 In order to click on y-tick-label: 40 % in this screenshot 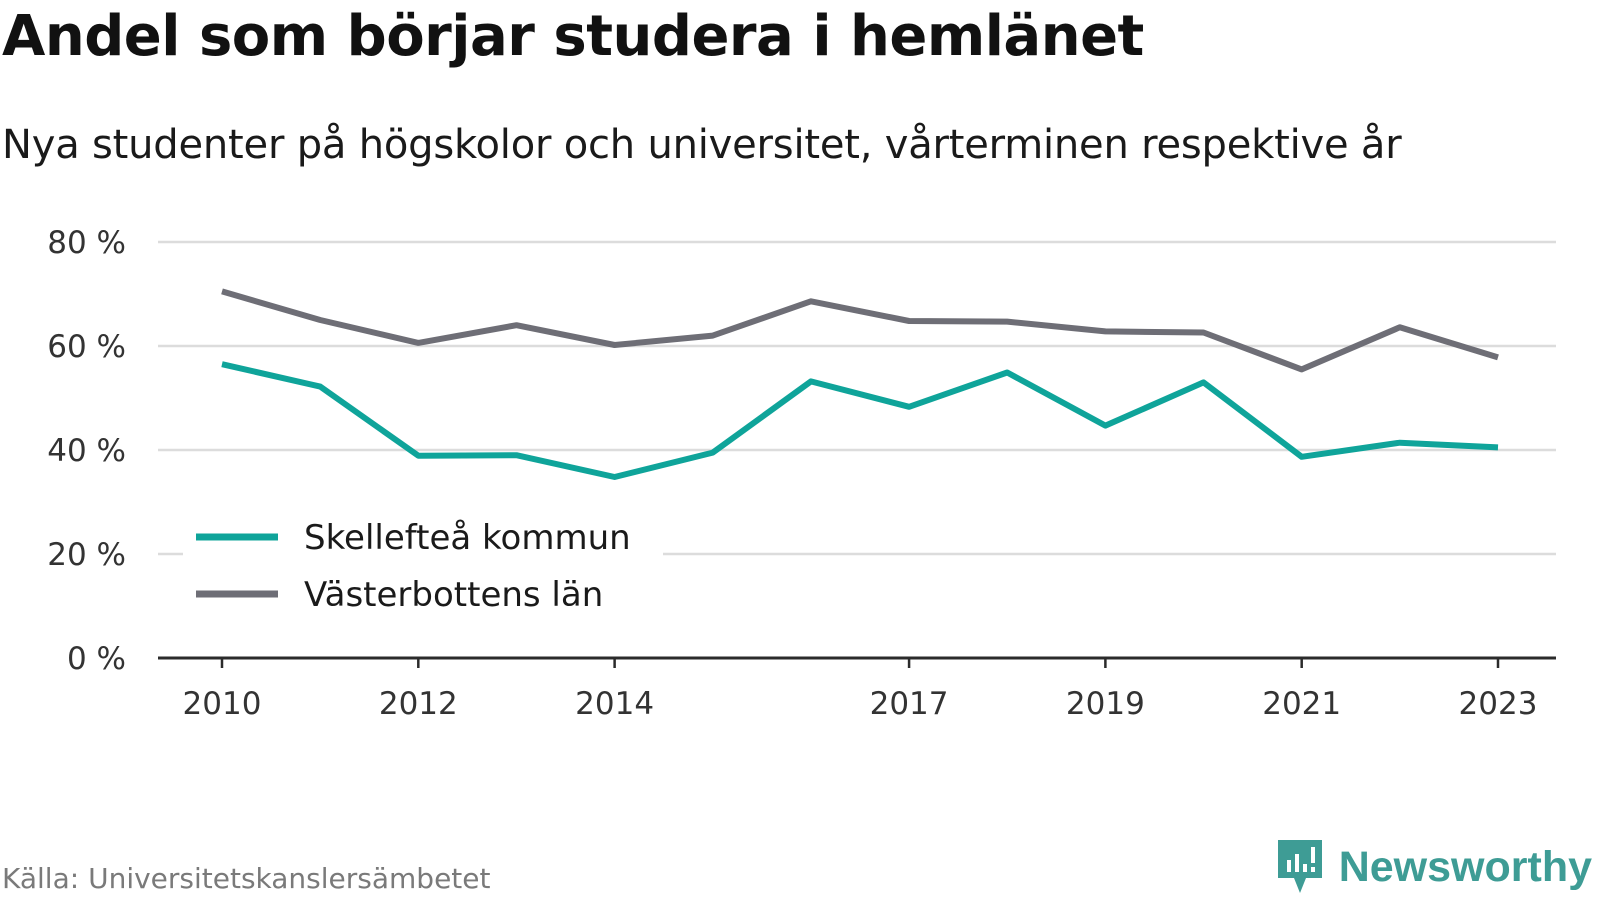, I will do `click(86, 451)`.